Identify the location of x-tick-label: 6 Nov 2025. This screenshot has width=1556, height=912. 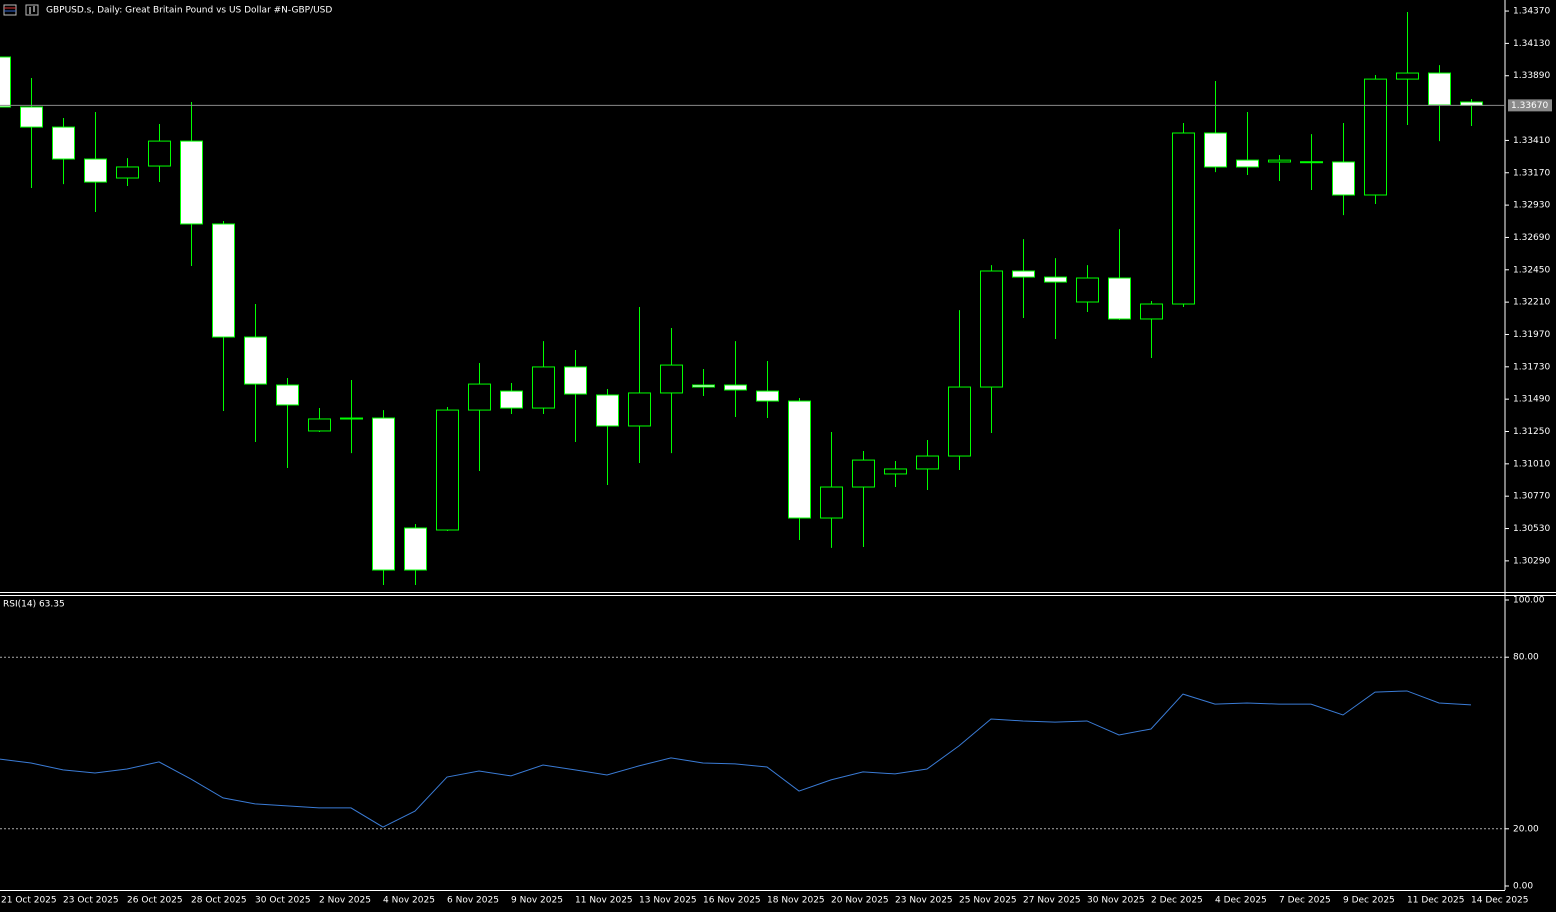
(473, 901).